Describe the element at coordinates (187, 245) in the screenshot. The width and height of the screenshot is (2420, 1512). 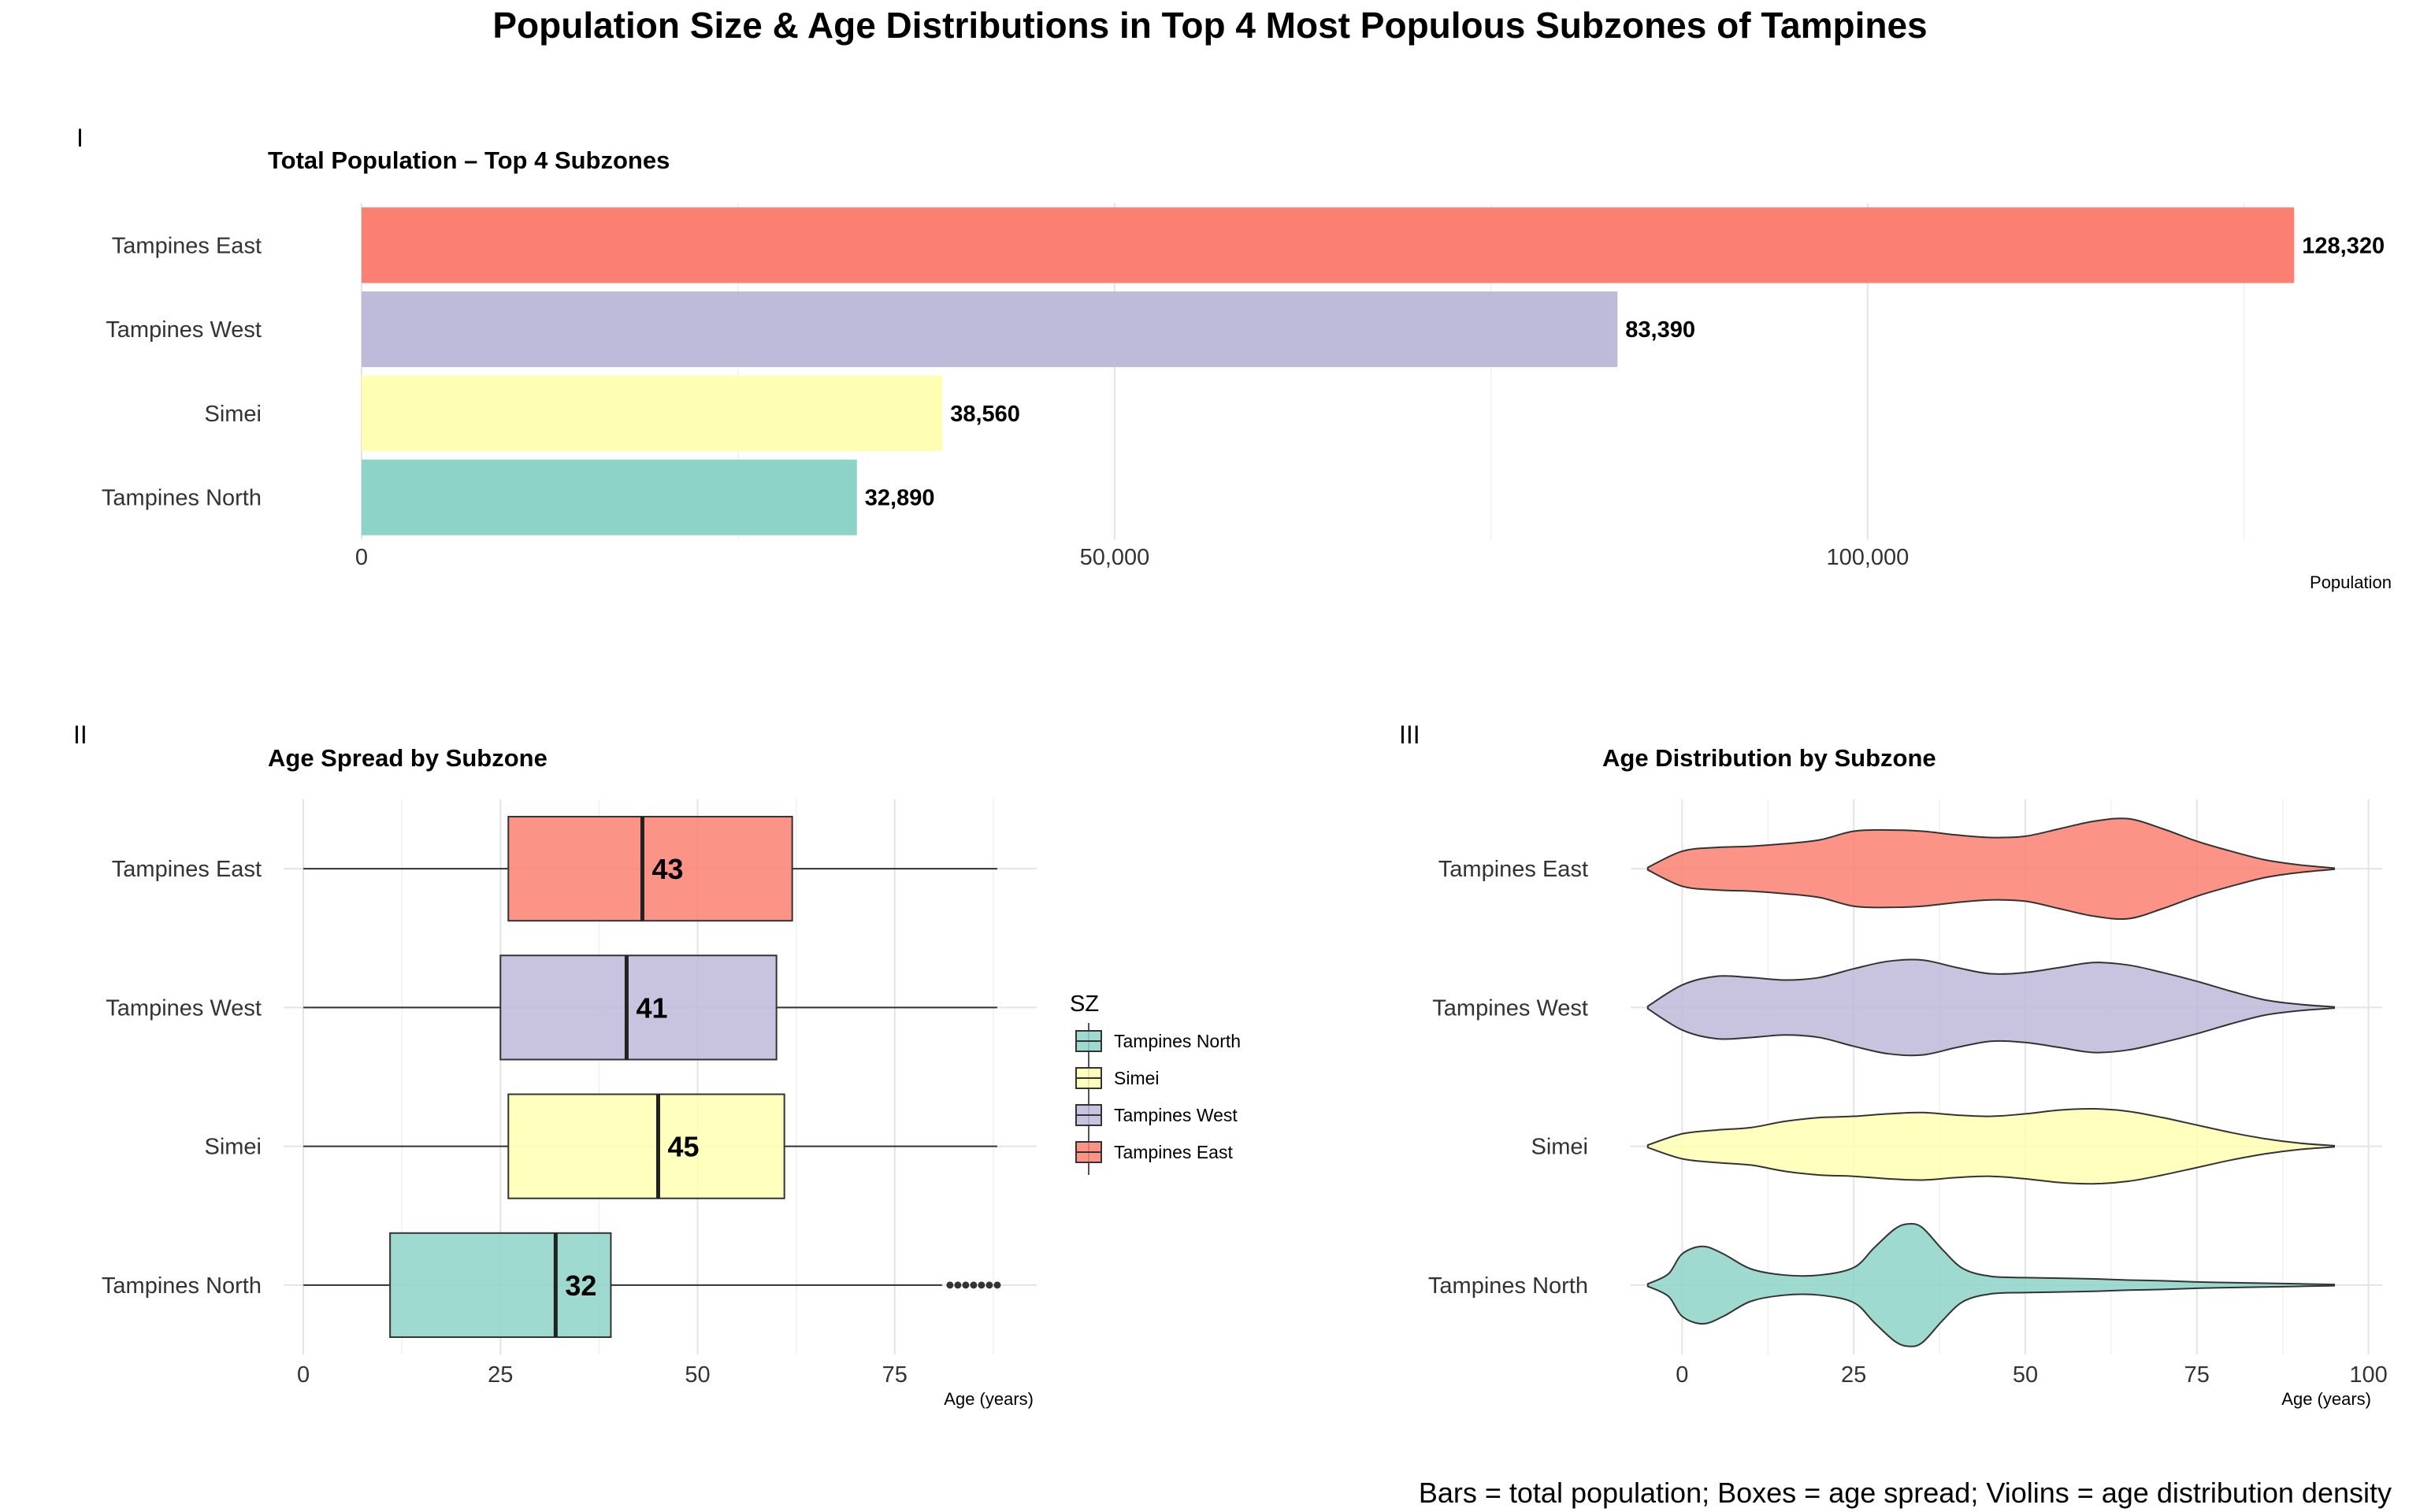
I see `bar-category-label: Tampines East` at that location.